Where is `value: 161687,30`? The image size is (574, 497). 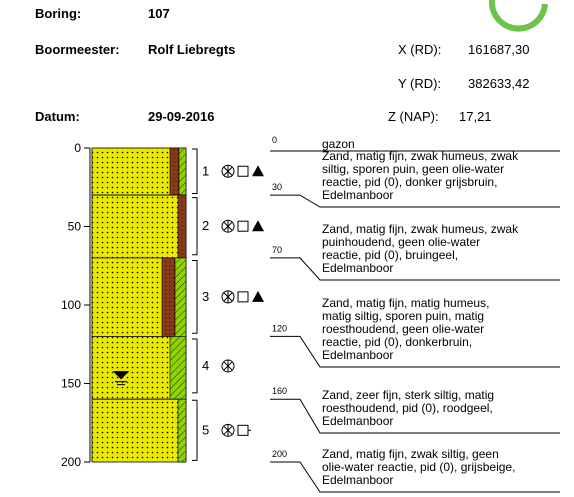
value: 161687,30 is located at coordinates (498, 49).